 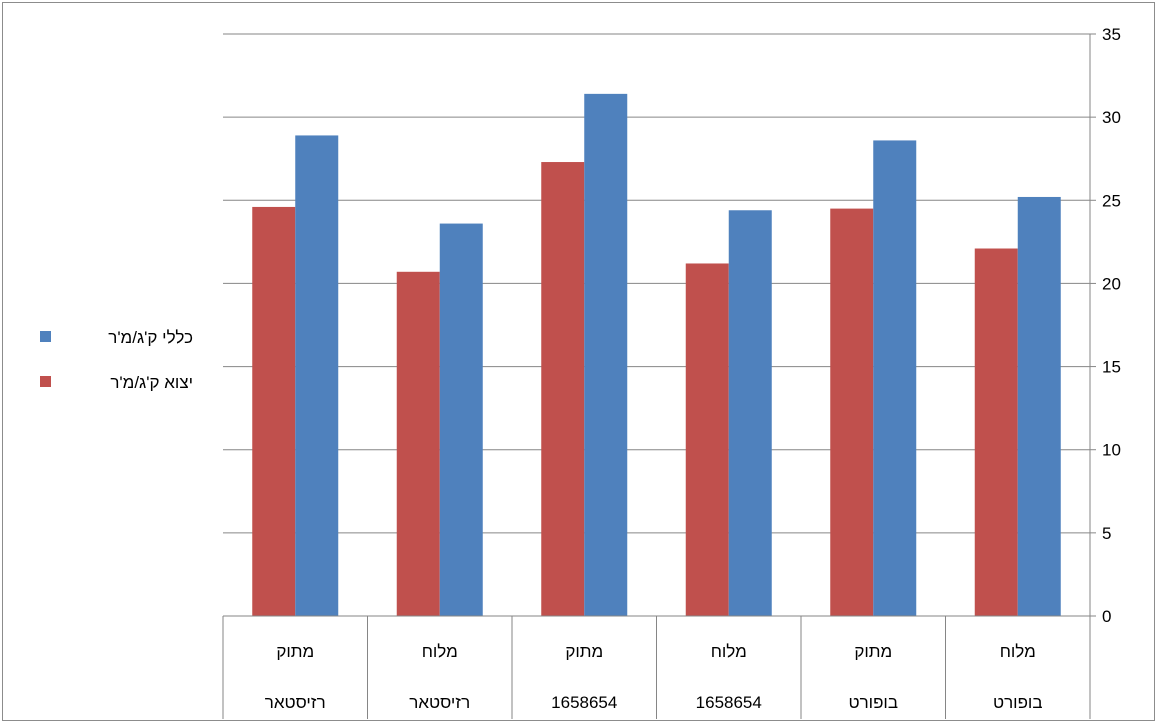 What do you see at coordinates (116, 360) in the screenshot?
I see `legend: כללי ק'ג/מ'ר יצוא ק'ג/מ'ר` at bounding box center [116, 360].